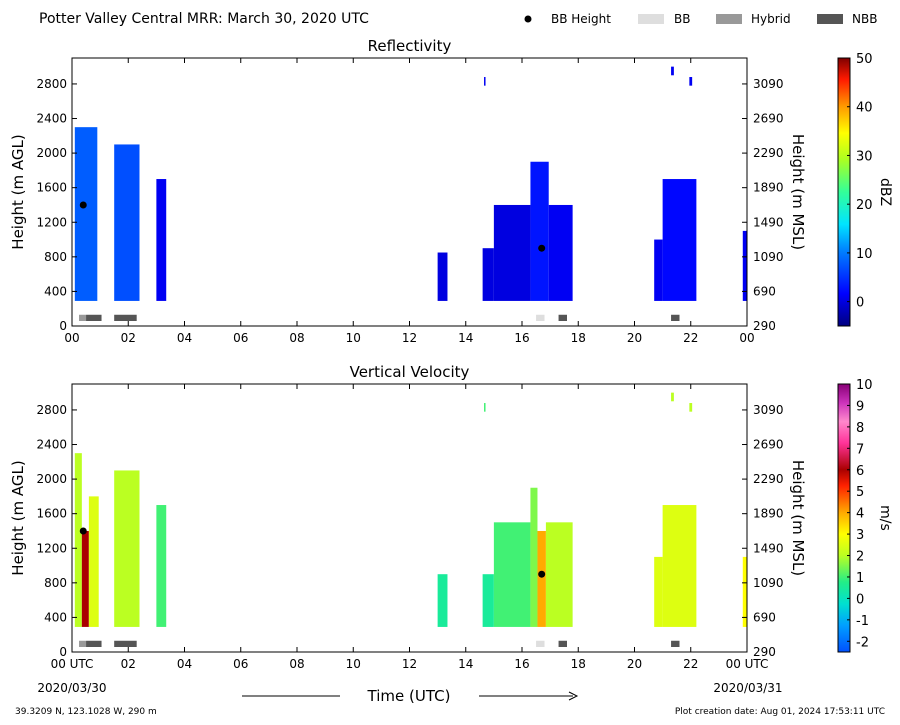  I want to click on colorbar-tick-label: 0, so click(860, 599).